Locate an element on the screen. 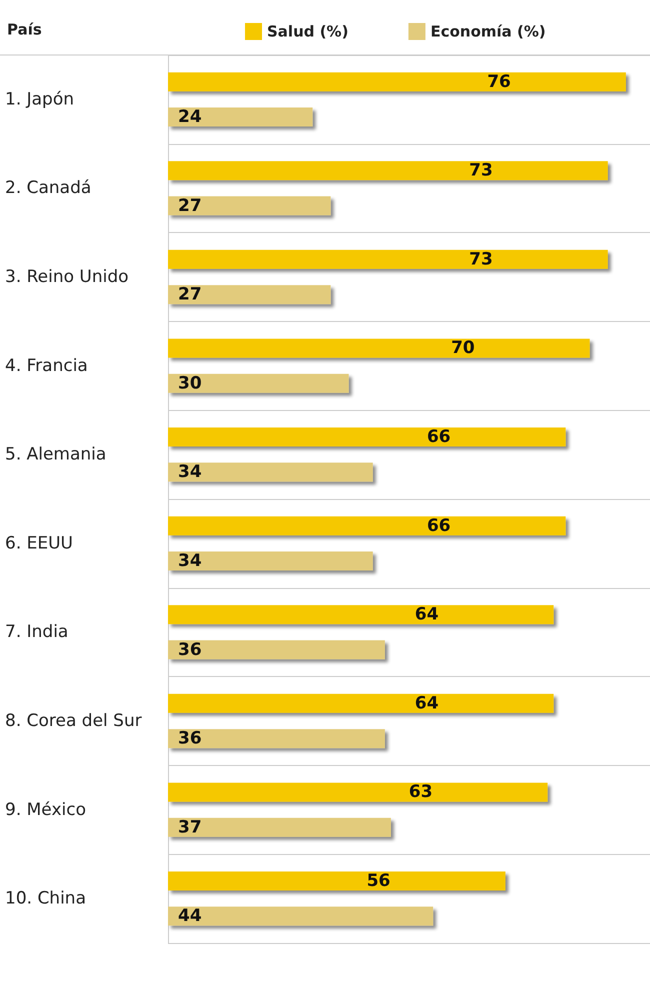 This screenshot has height=1000, width=650. y-tick-label: 7. India is located at coordinates (36, 632).